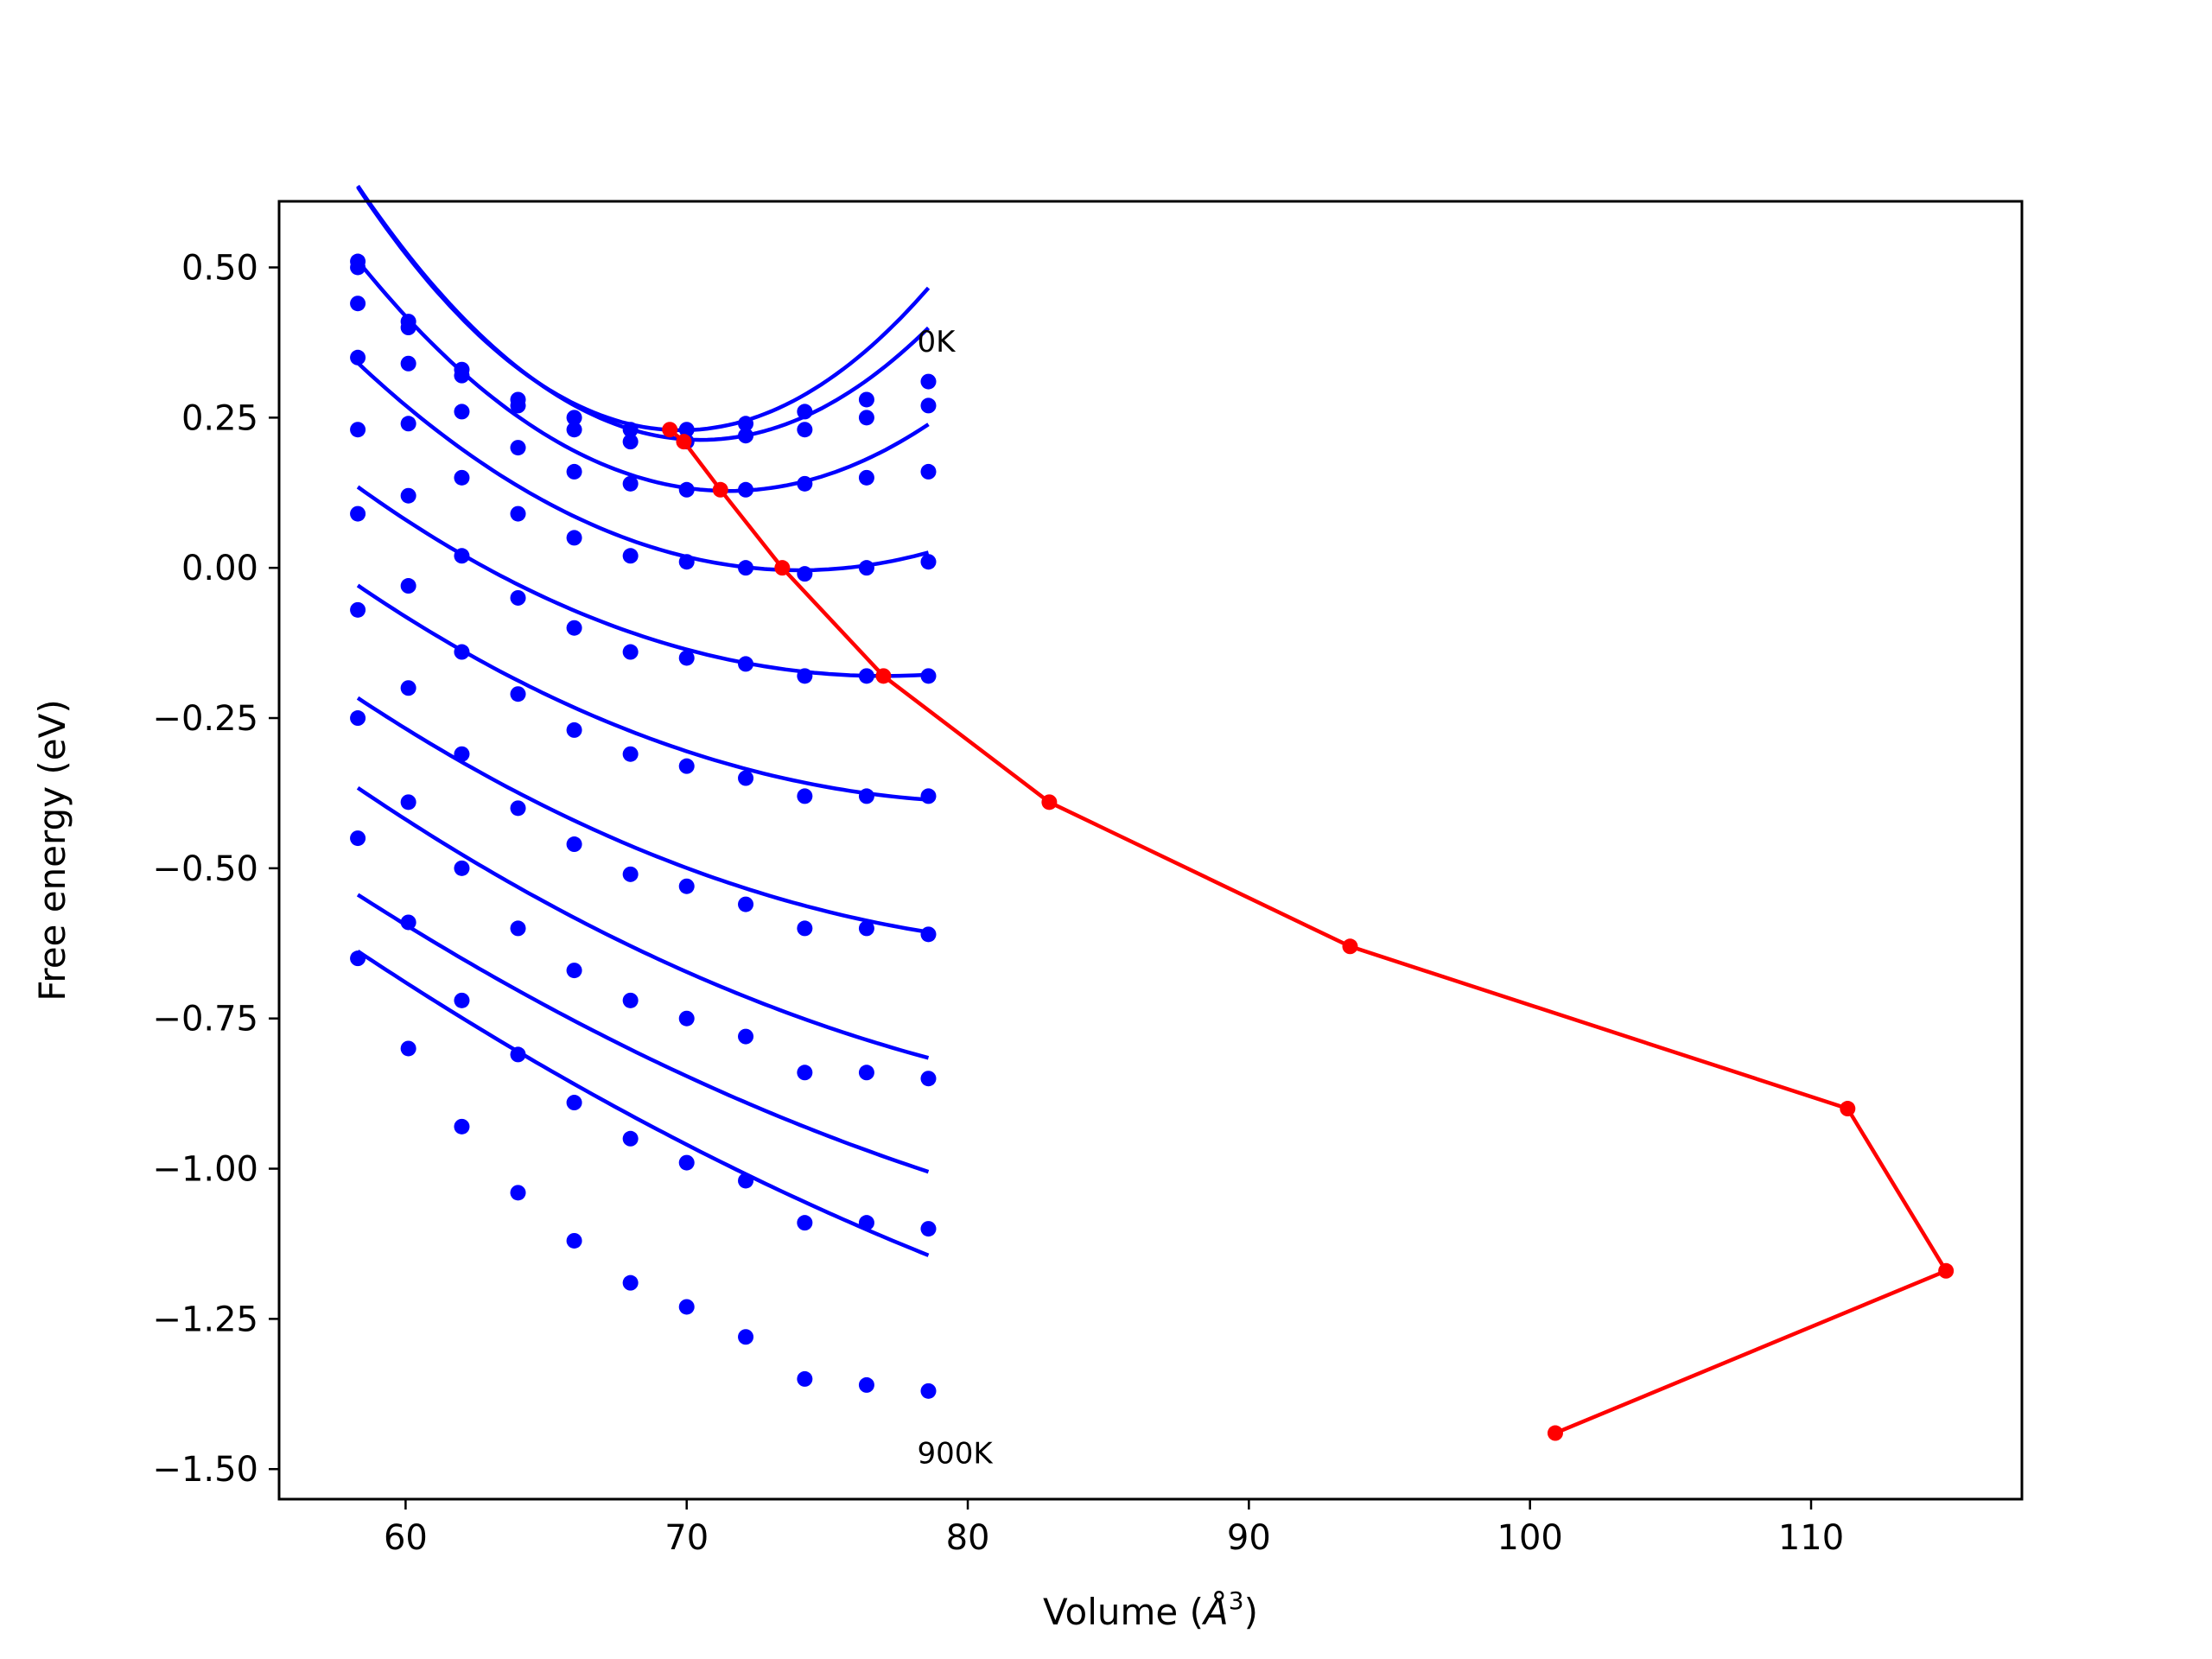 The height and width of the screenshot is (1659, 2212). Describe the element at coordinates (955, 1453) in the screenshot. I see `temperature-annotation: 900K` at that location.